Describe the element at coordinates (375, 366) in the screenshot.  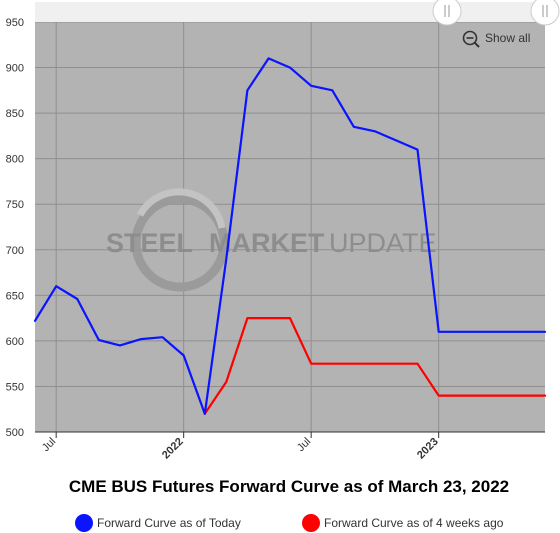
I see `series-line-4-weeks-ago` at that location.